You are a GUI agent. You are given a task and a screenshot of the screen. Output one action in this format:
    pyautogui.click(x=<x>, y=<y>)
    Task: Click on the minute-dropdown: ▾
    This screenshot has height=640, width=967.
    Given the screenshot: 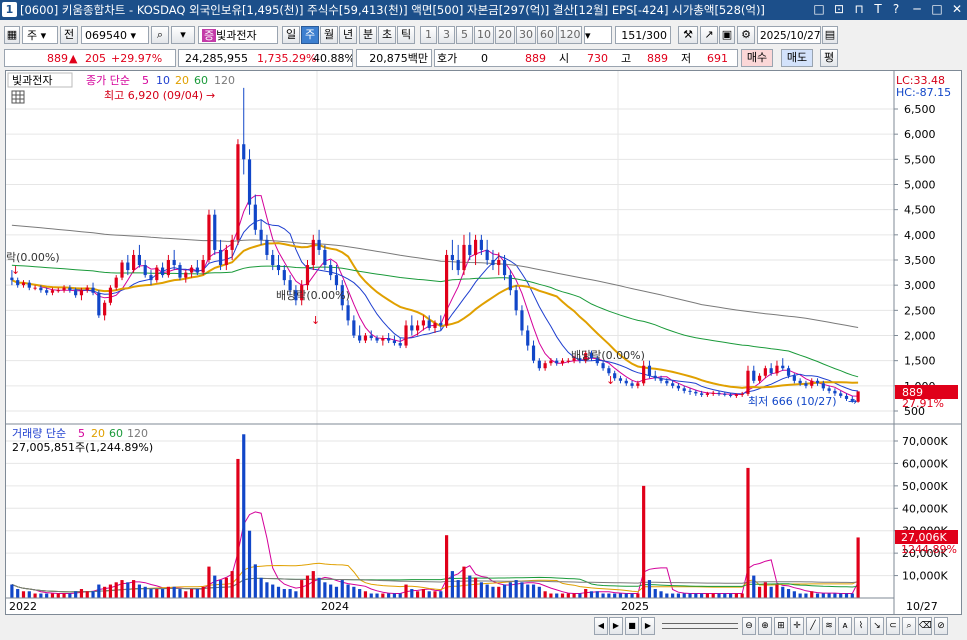 What is the action you would take?
    pyautogui.click(x=598, y=35)
    